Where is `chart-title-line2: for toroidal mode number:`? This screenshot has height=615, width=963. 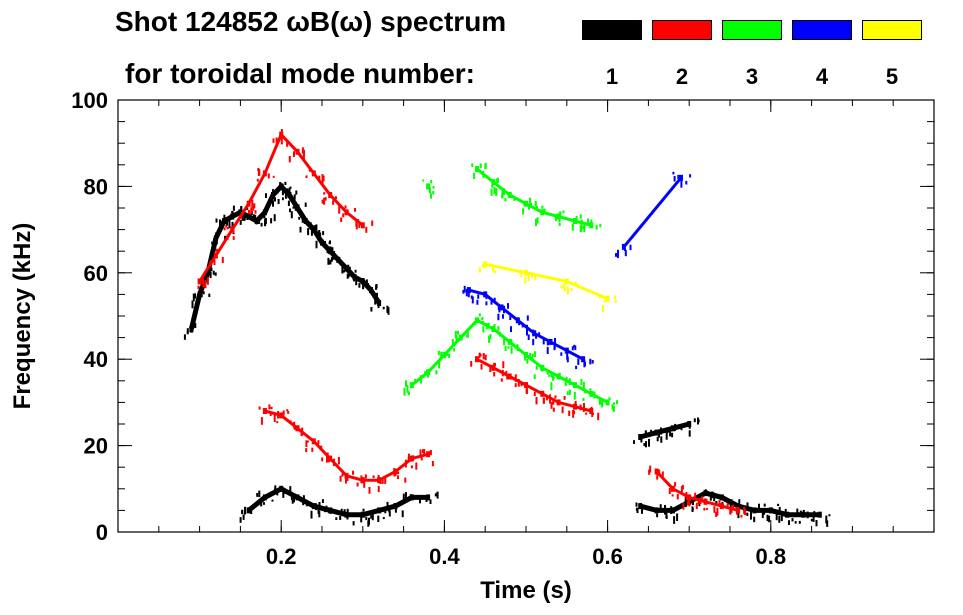
chart-title-line2: for toroidal mode number: is located at coordinates (300, 73).